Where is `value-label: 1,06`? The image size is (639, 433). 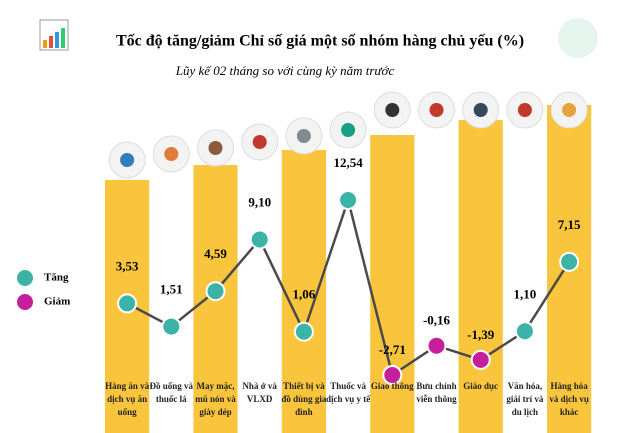 value-label: 1,06 is located at coordinates (304, 294).